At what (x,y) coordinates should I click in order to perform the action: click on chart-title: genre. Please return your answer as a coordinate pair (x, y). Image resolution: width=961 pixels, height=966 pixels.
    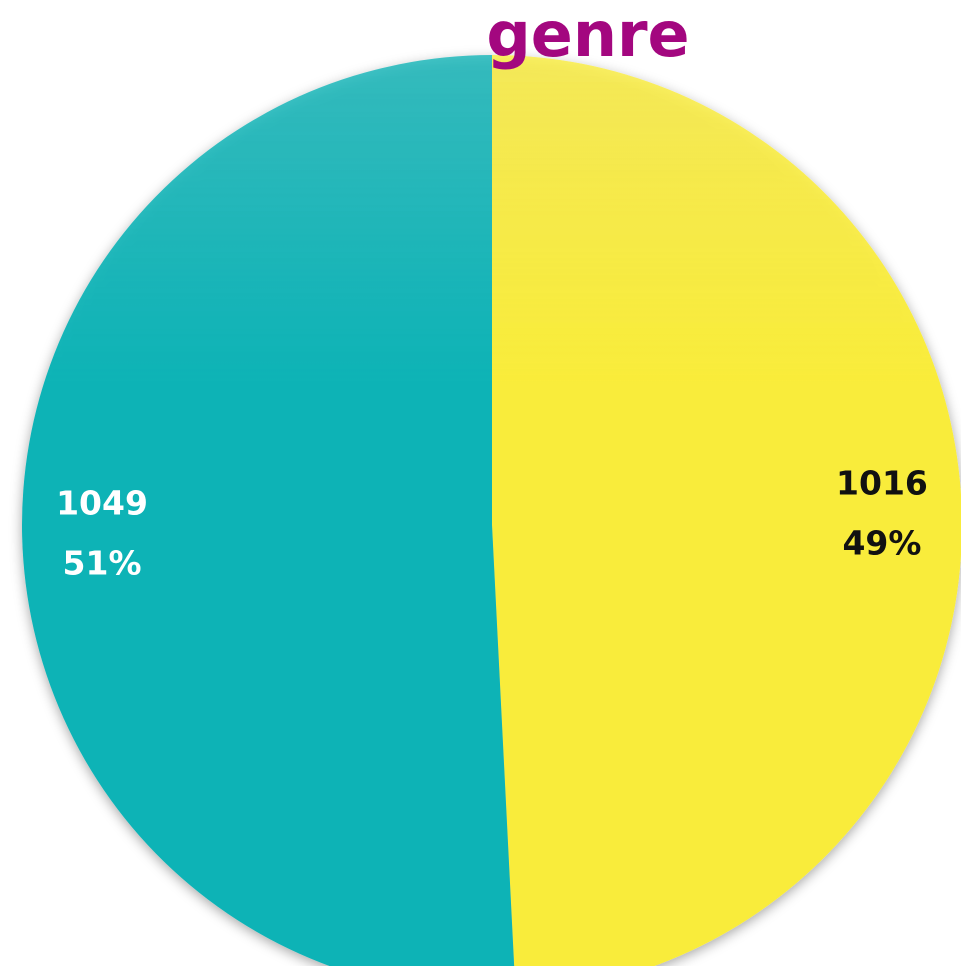
    Looking at the image, I should click on (587, 35).